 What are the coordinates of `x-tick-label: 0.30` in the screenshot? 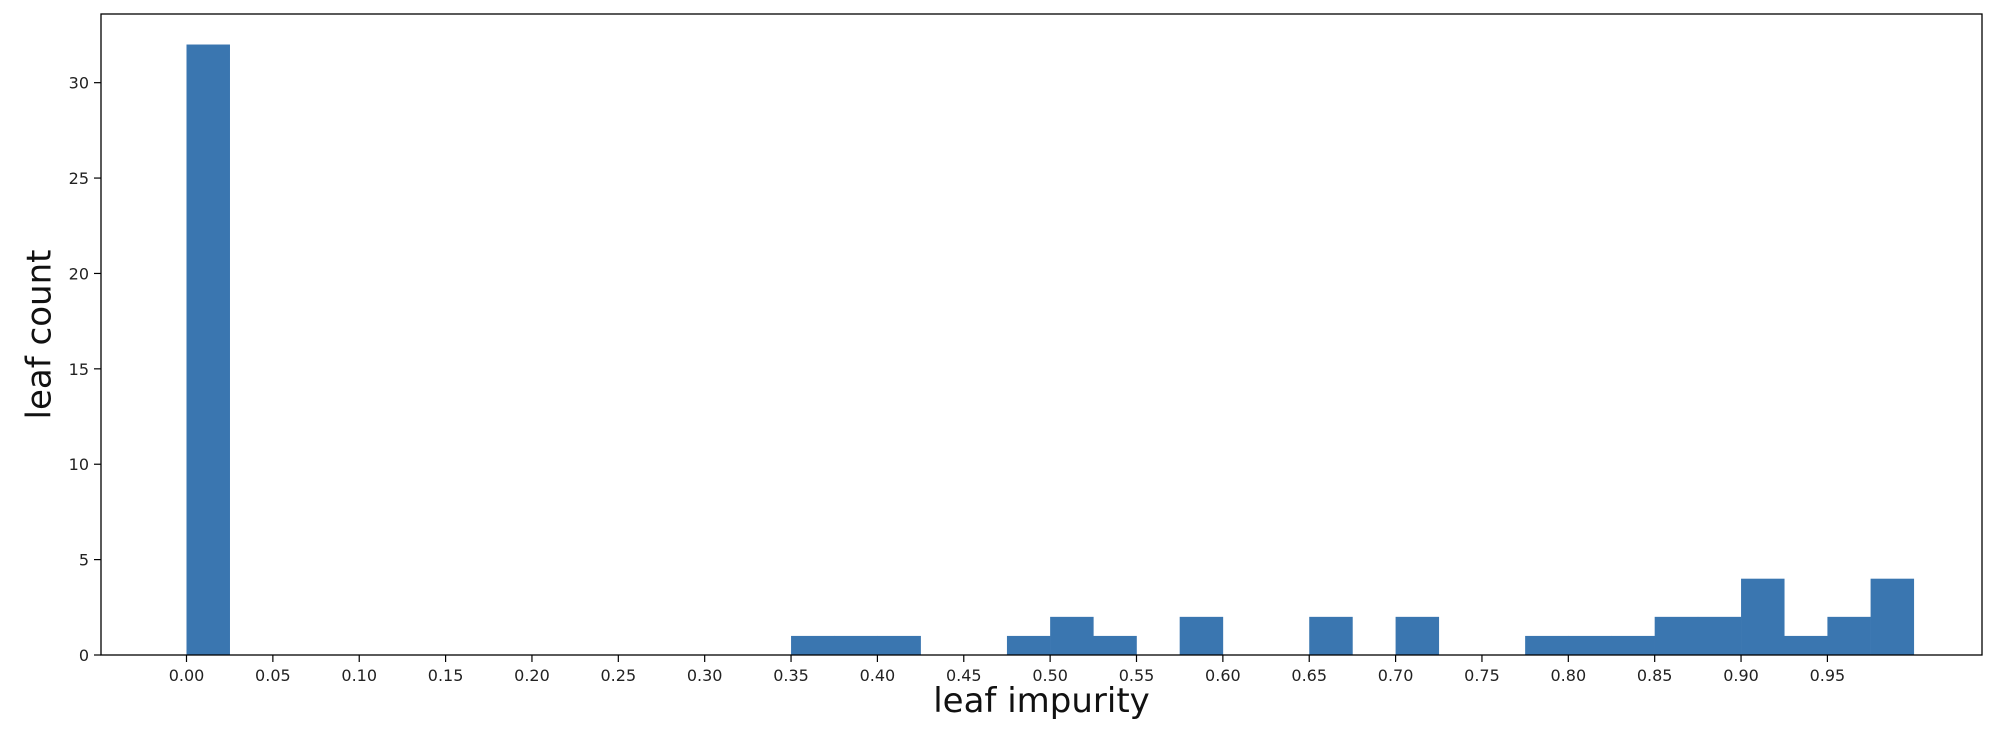 It's located at (705, 675).